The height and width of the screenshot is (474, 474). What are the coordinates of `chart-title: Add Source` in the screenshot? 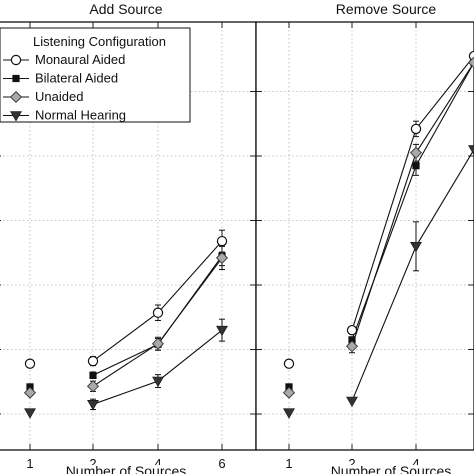 It's located at (125, 9).